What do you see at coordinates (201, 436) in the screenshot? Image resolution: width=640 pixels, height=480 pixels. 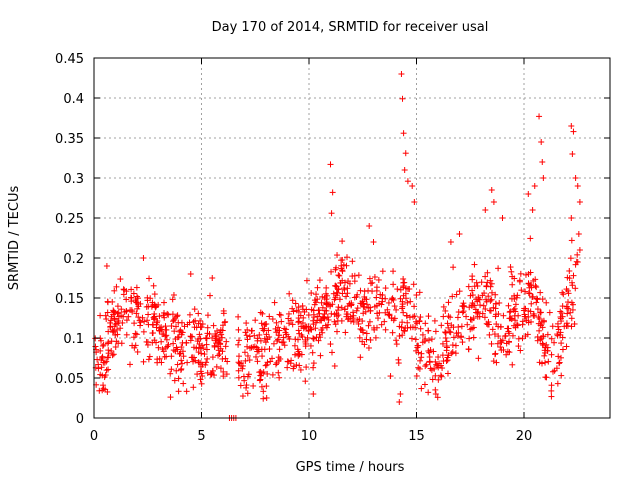 I see `x-tick-label: 5` at bounding box center [201, 436].